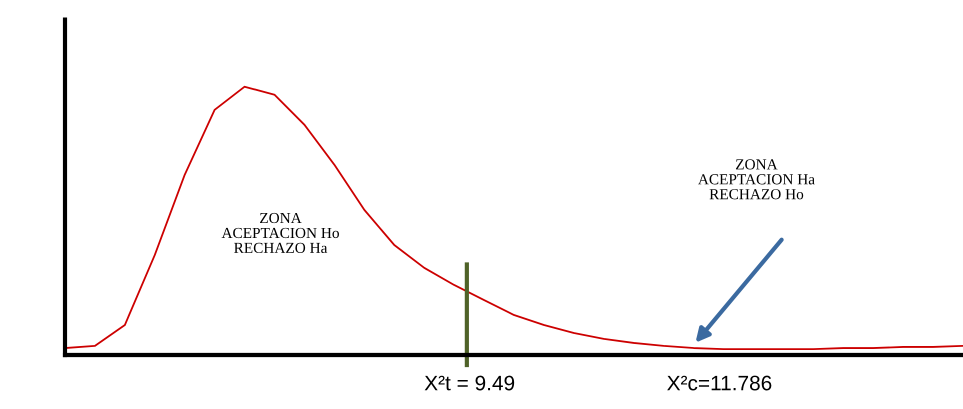 Image resolution: width=963 pixels, height=409 pixels. What do you see at coordinates (756, 179) in the screenshot?
I see `annotation: ZONA ACEPTACION Ha RECHAZO Ho` at bounding box center [756, 179].